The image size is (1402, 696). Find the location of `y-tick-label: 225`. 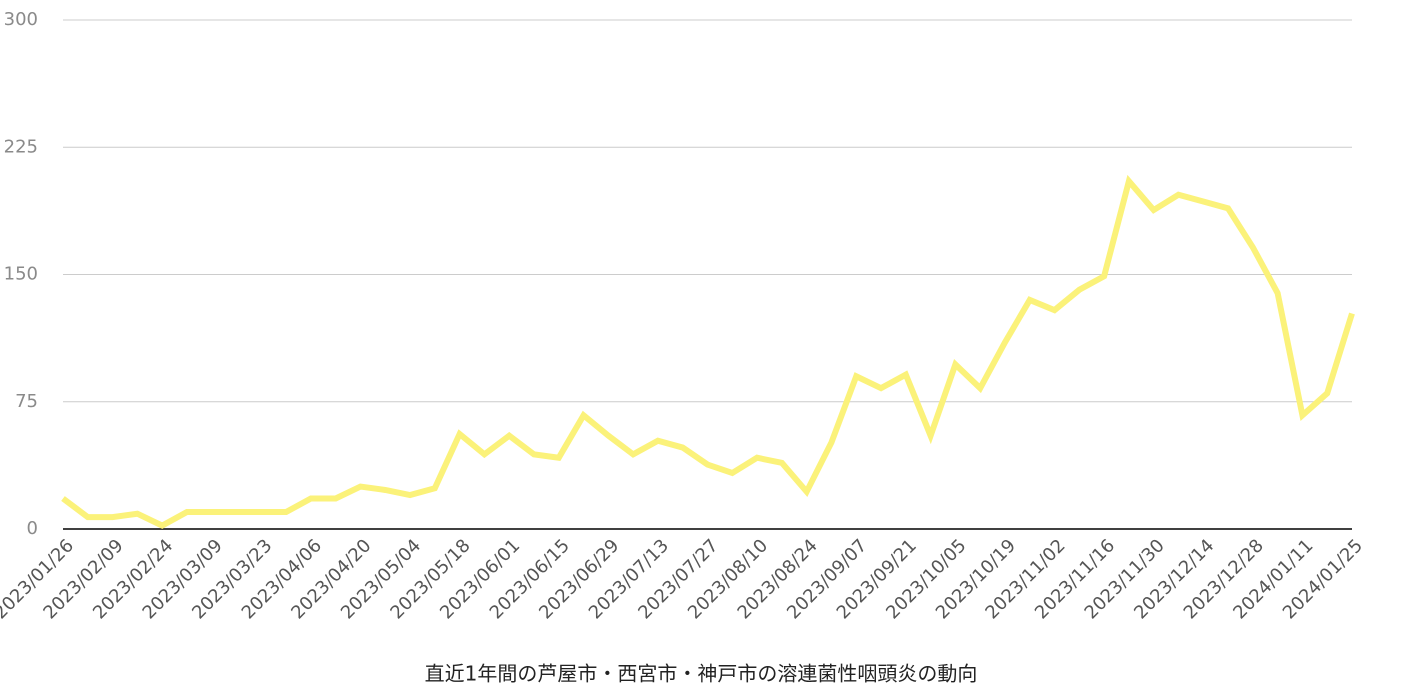

y-tick-label: 225 is located at coordinates (21, 146).